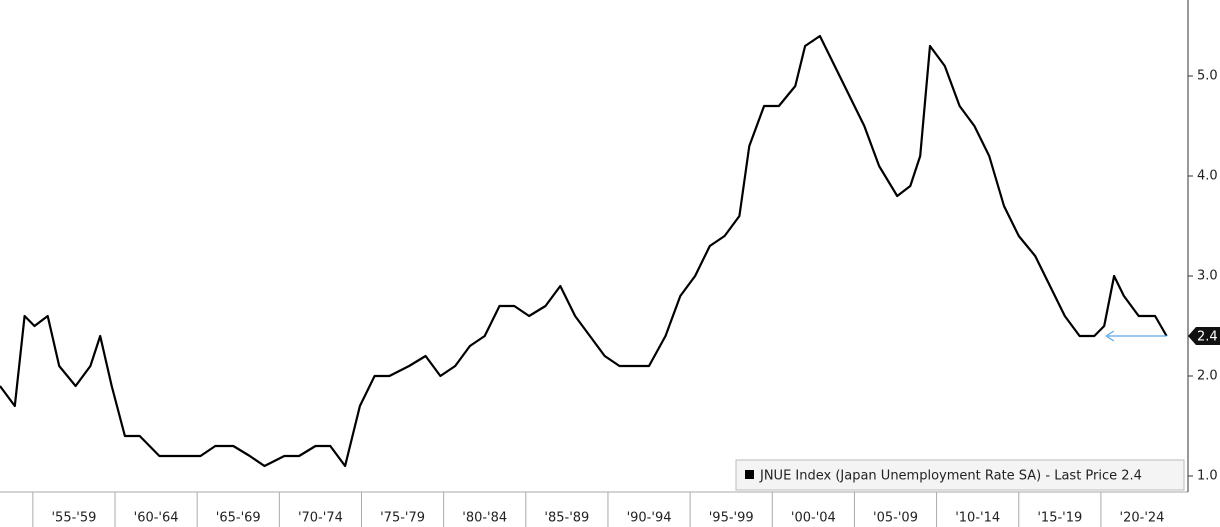 The height and width of the screenshot is (527, 1220). I want to click on legend-box, so click(960, 475).